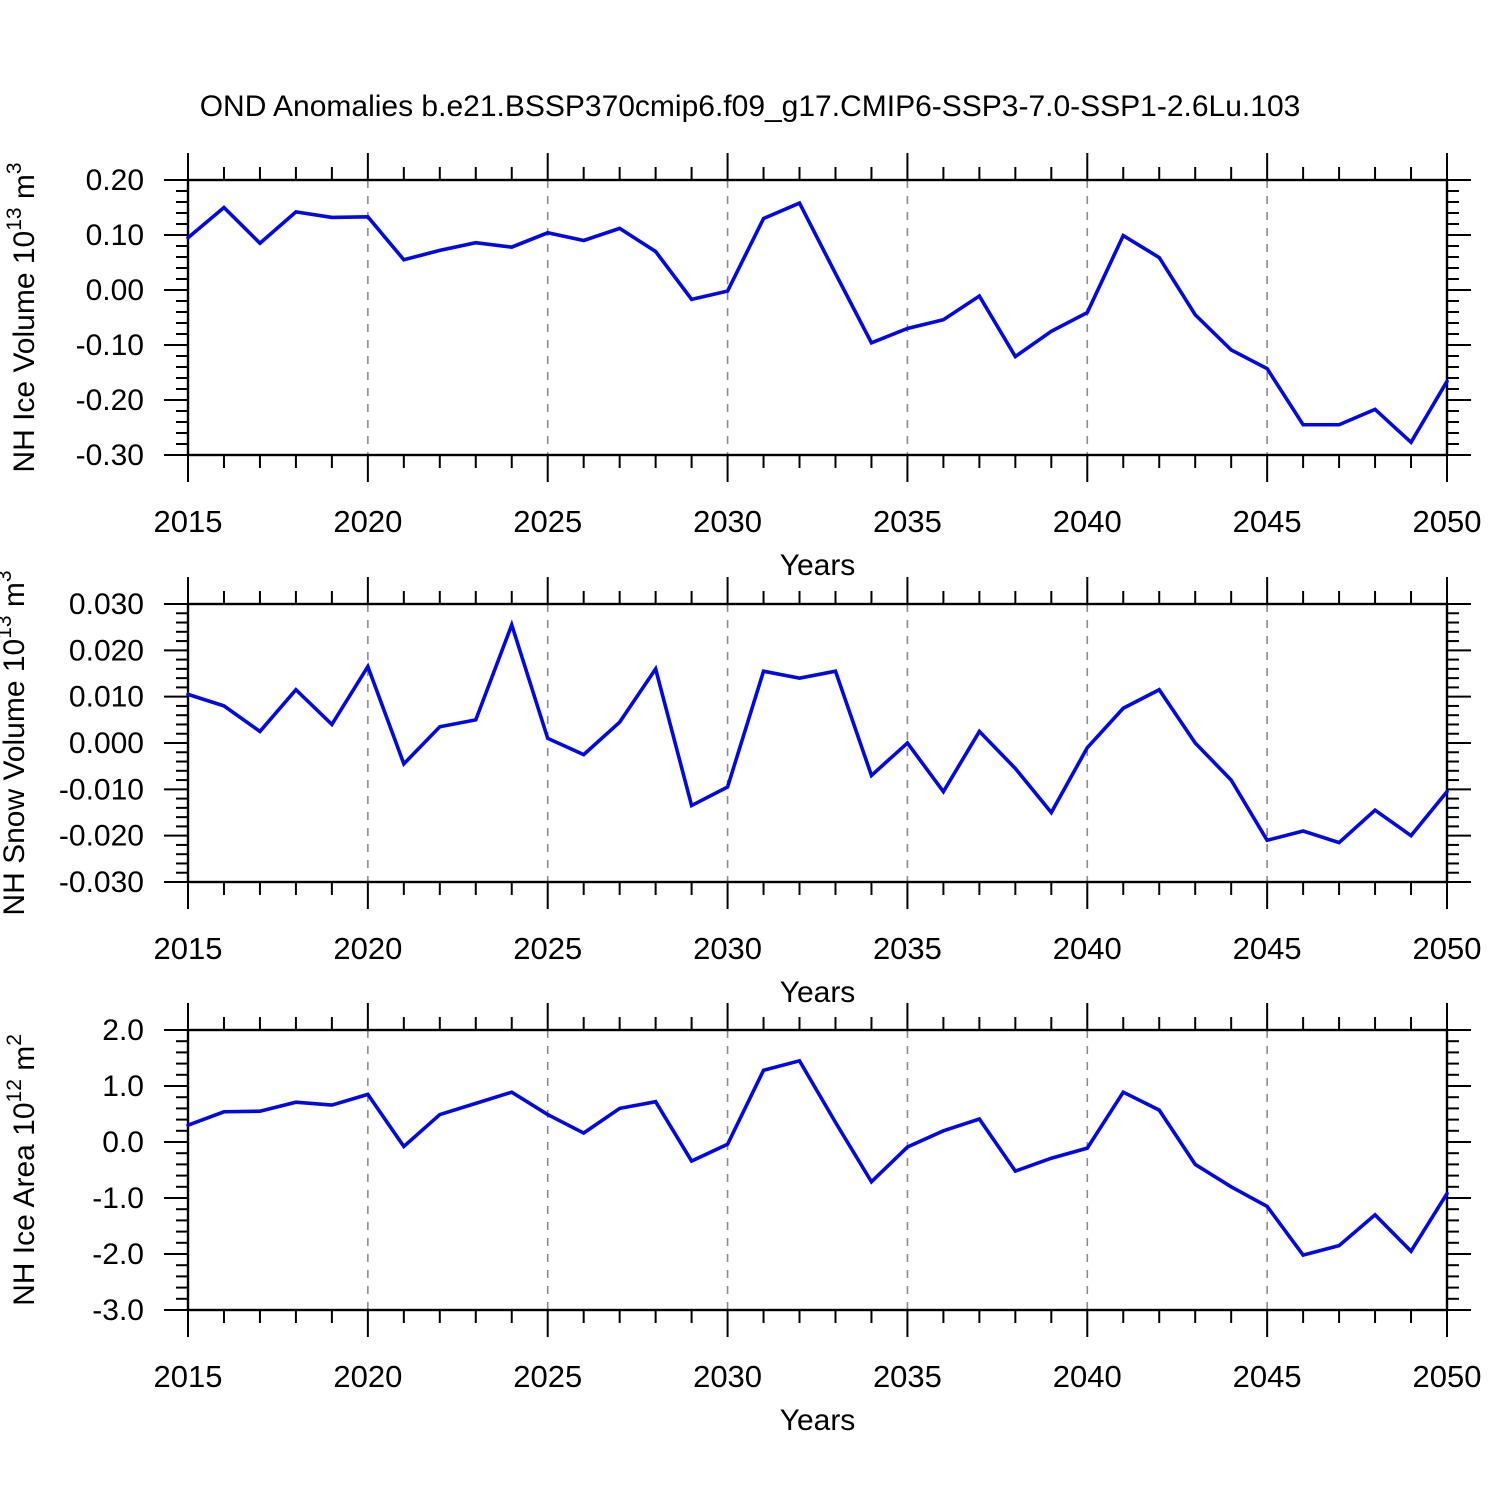 This screenshot has width=1500, height=1500. Describe the element at coordinates (22, 317) in the screenshot. I see `y-axis-title-ice-volume: NH Ice Volume 1013 m3` at that location.